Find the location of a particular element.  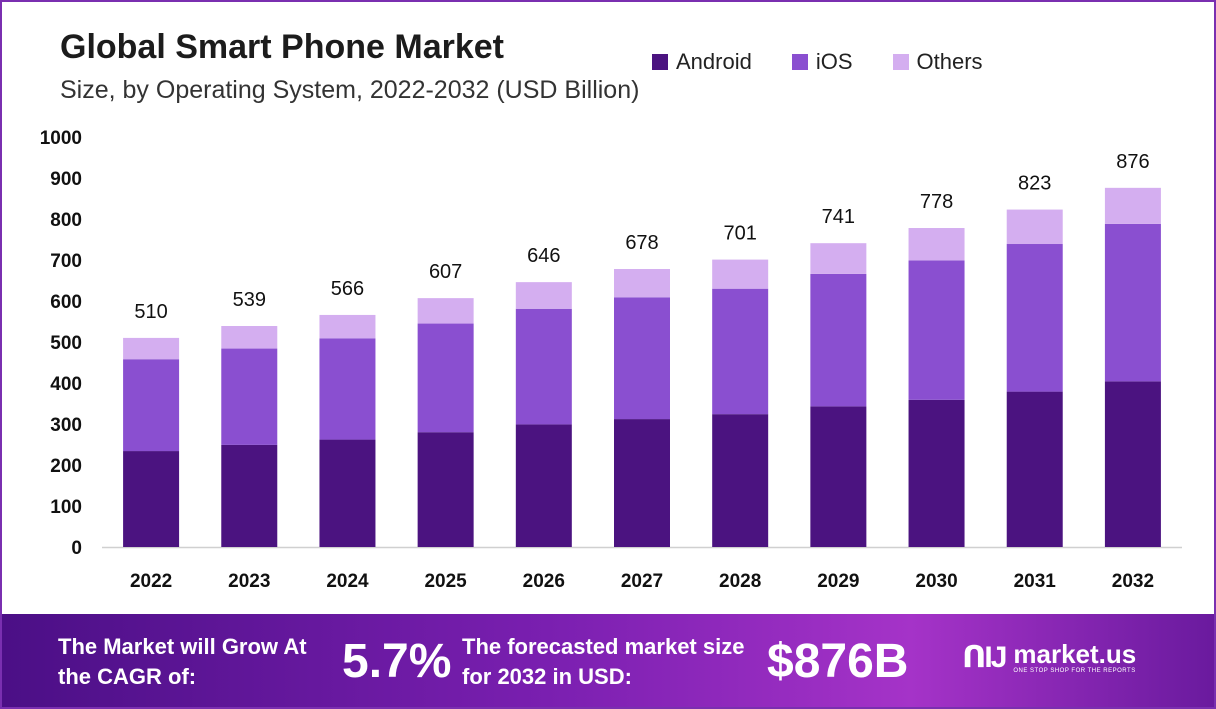

total-label-2026: 646 is located at coordinates (543, 256).